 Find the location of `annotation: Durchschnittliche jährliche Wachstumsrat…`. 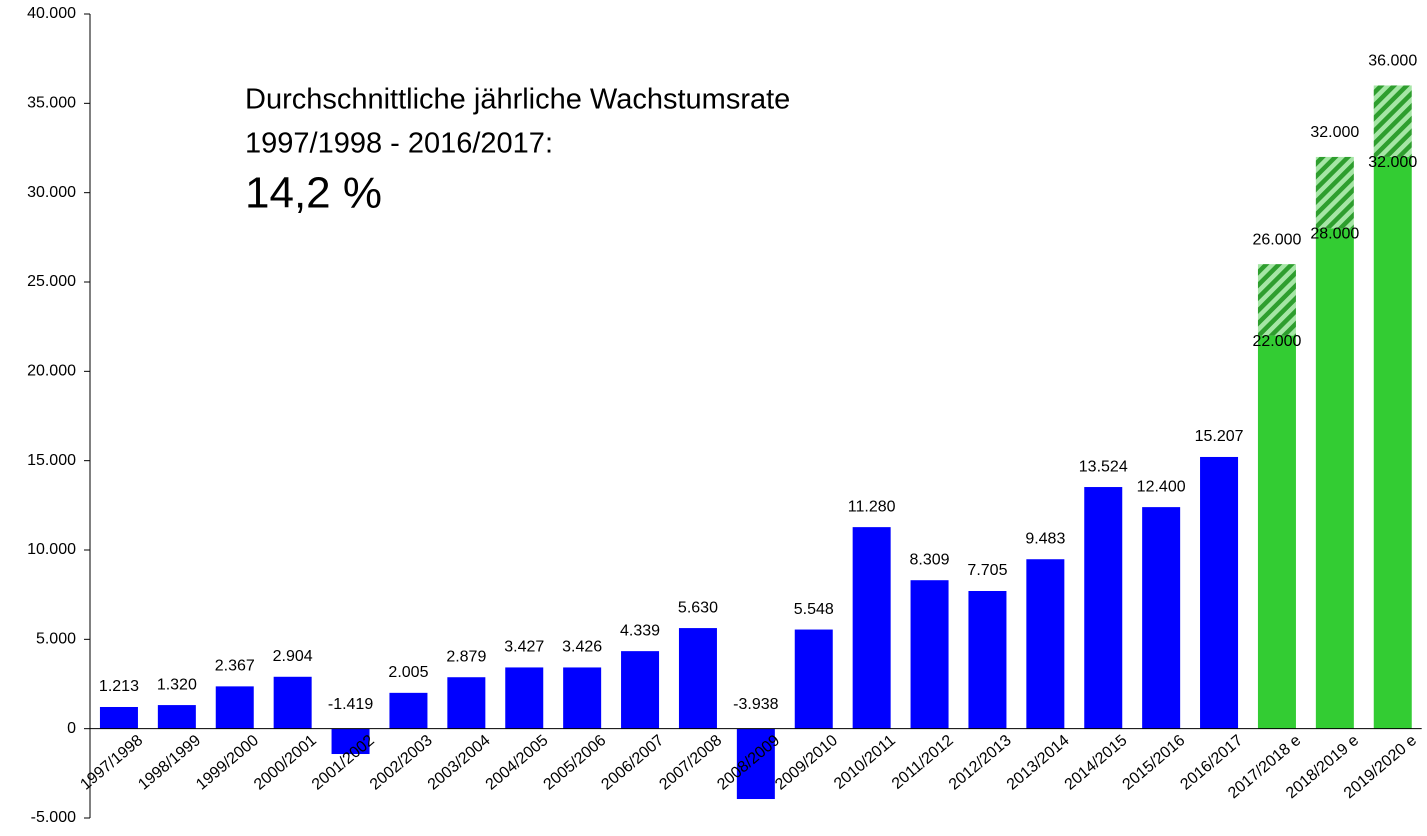

annotation: Durchschnittliche jährliche Wachstumsrat… is located at coordinates (517, 100).